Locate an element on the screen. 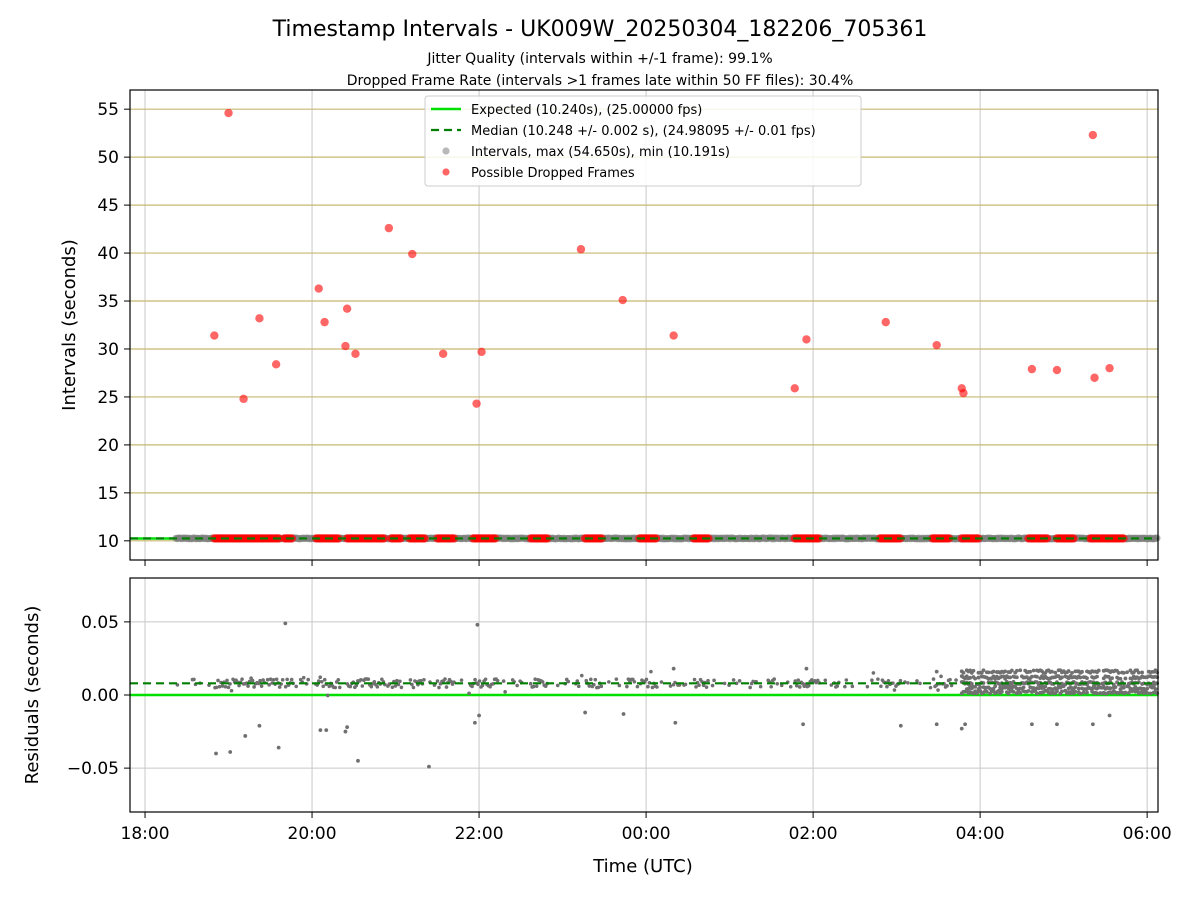  y-tick-label: 0.05 is located at coordinates (100, 623).